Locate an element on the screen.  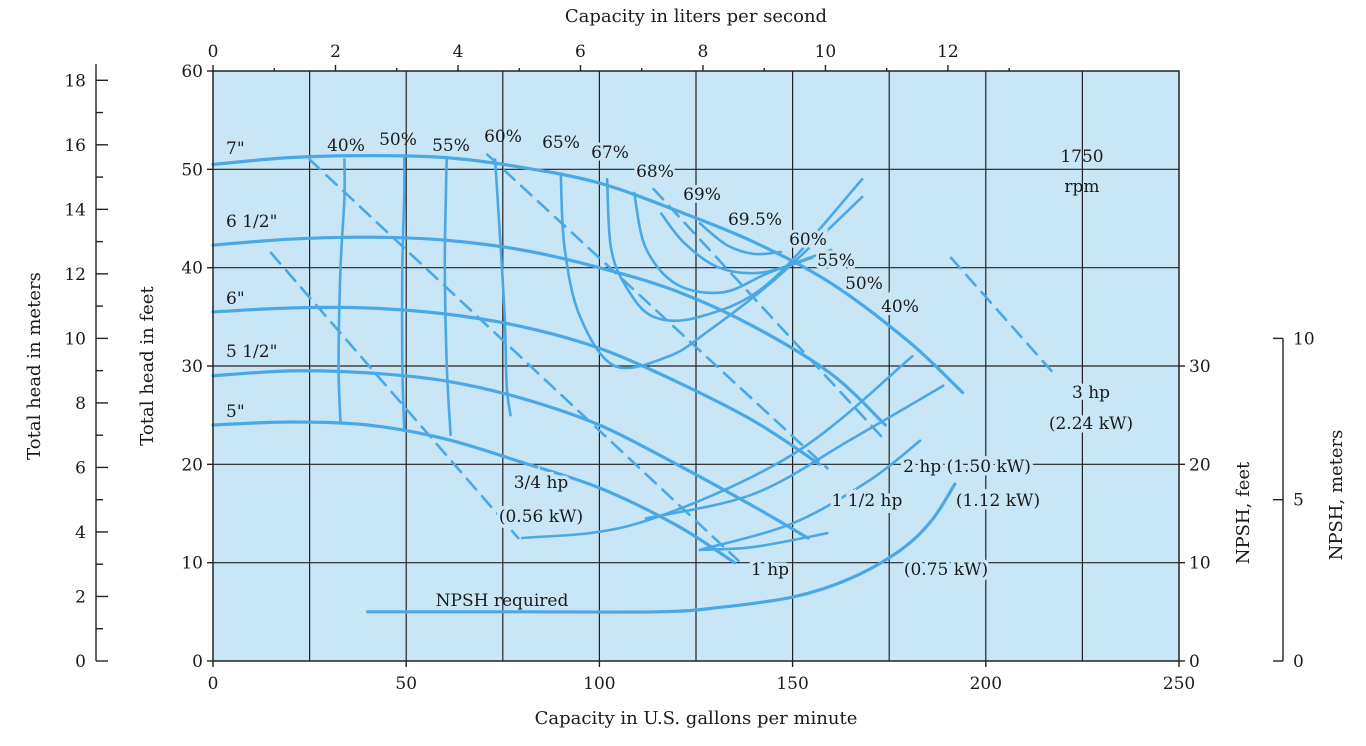
x-top-axis-title: Capacity in liters per second is located at coordinates (696, 16).